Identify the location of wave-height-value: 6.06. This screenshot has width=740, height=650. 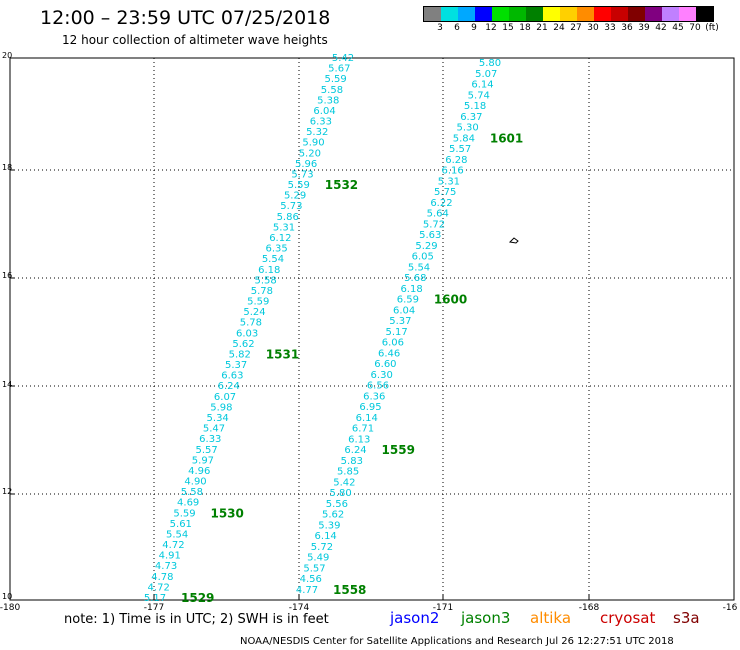
(393, 343).